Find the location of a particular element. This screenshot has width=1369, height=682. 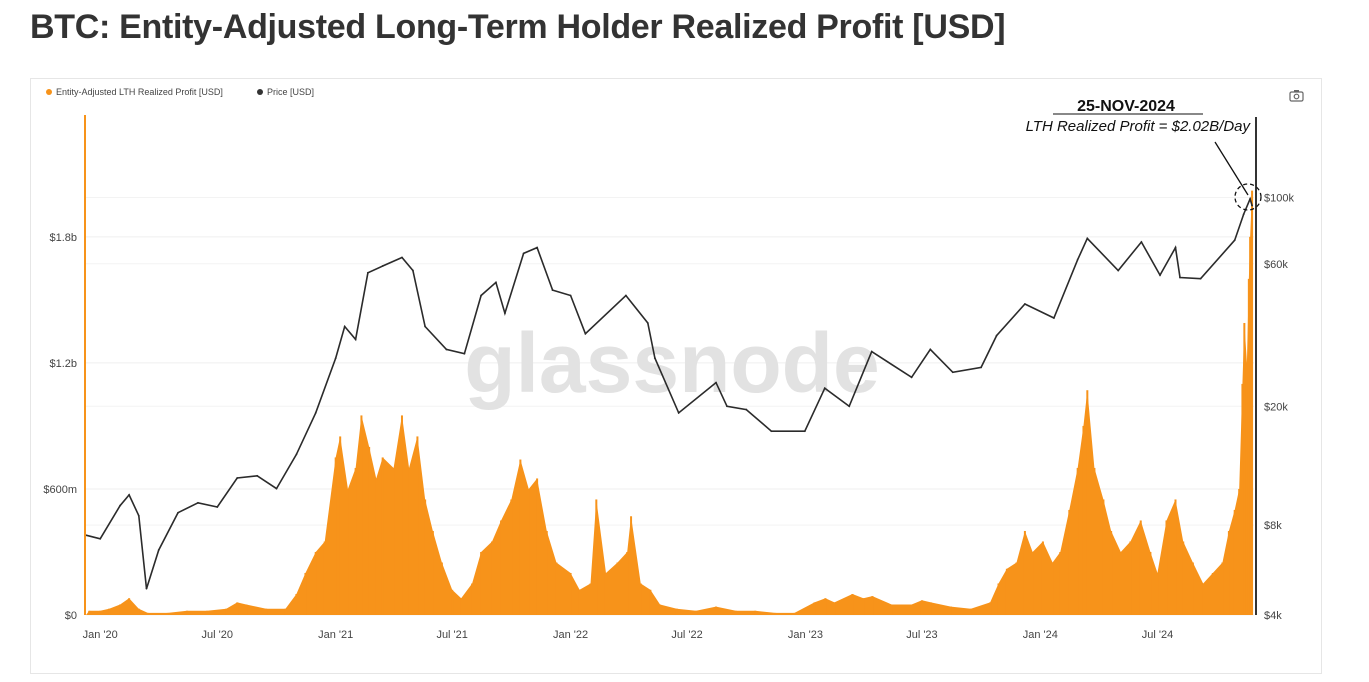

y-right-tick-label: $100k is located at coordinates (1279, 199).